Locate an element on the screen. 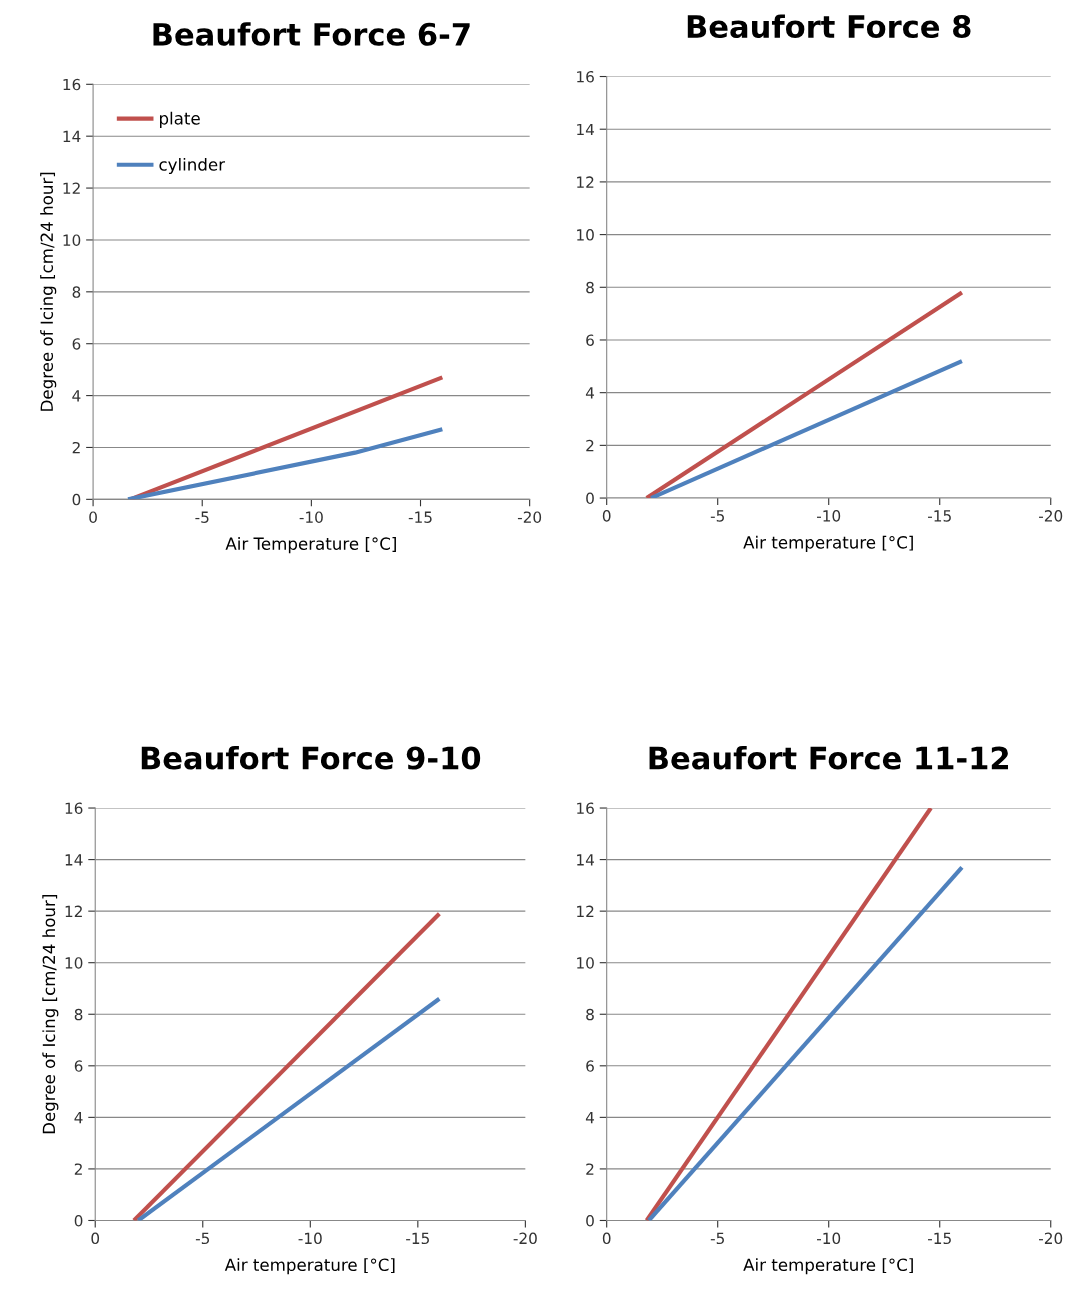 The image size is (1070, 1297). chart-title: Beaufort Force 9-10 is located at coordinates (311, 757).